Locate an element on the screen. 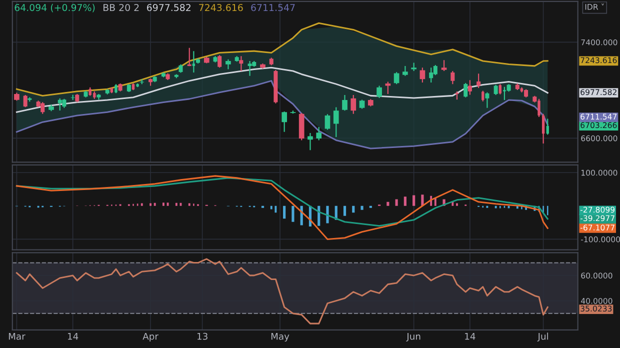 This screenshot has width=620, height=348. annotation: 6711.547 is located at coordinates (273, 8).